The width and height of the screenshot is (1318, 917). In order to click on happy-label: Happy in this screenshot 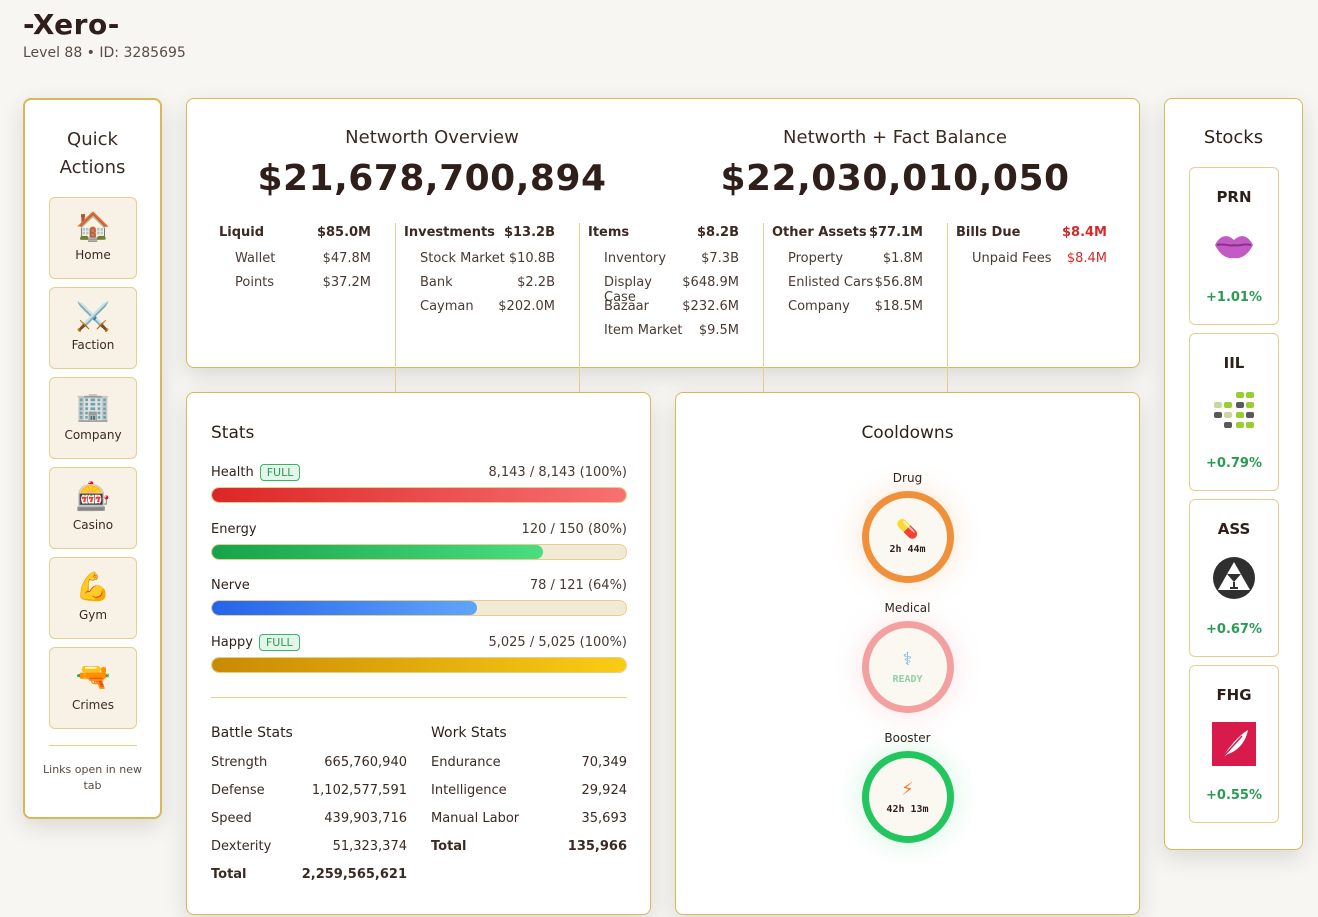, I will do `click(232, 642)`.